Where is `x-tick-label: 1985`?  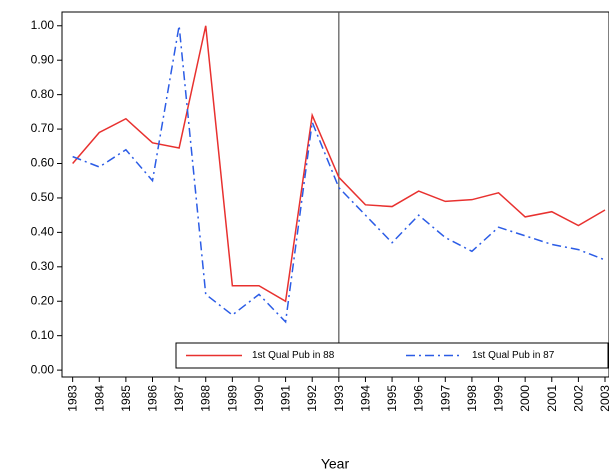 x-tick-label: 1985 is located at coordinates (126, 398).